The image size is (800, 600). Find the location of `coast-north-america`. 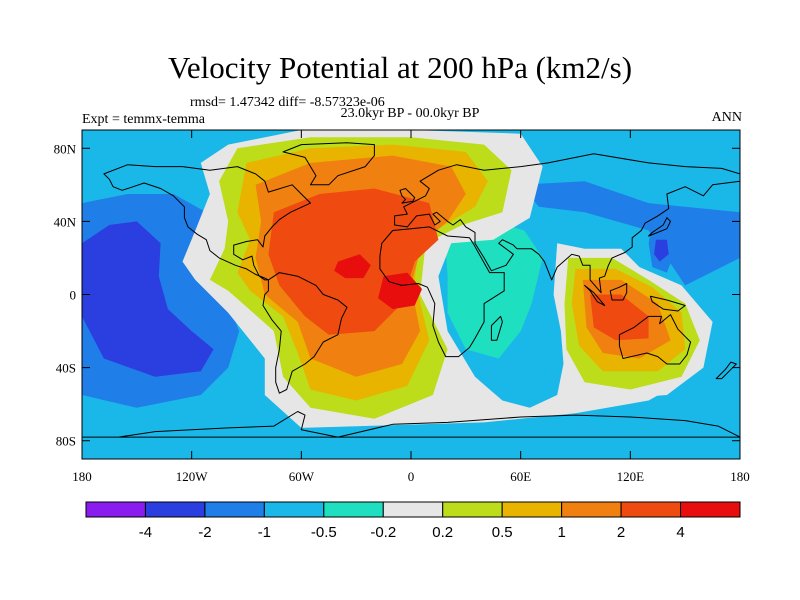

coast-north-america is located at coordinates (207, 222).